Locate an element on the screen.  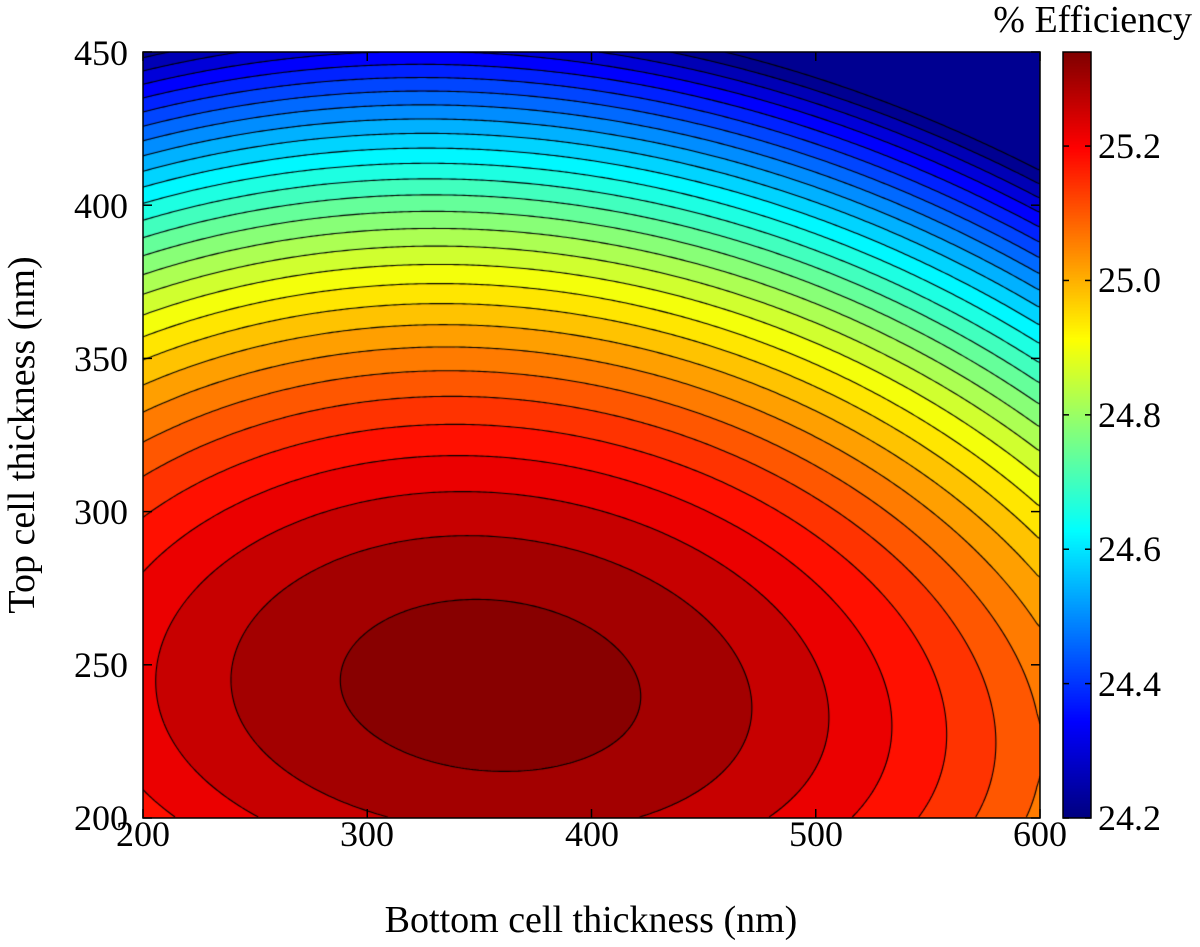
x-tick-label: 600 is located at coordinates (1040, 834).